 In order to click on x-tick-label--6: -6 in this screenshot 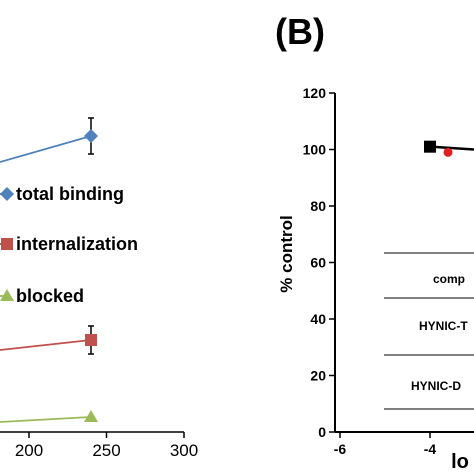, I will do `click(340, 449)`.